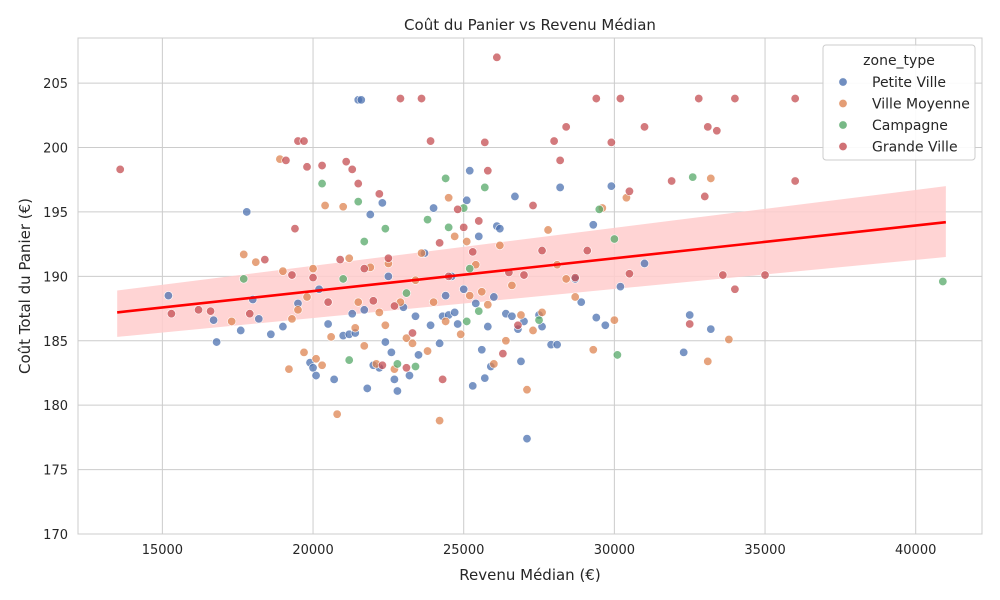 The image size is (1000, 600). I want to click on y-tick-label: 200, so click(55, 149).